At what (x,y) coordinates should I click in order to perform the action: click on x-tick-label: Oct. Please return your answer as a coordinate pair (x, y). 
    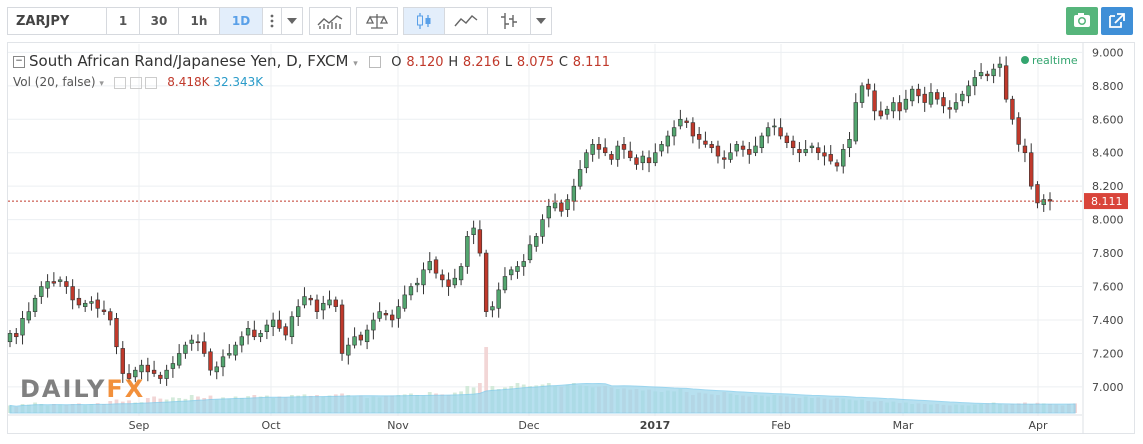
    Looking at the image, I should click on (271, 425).